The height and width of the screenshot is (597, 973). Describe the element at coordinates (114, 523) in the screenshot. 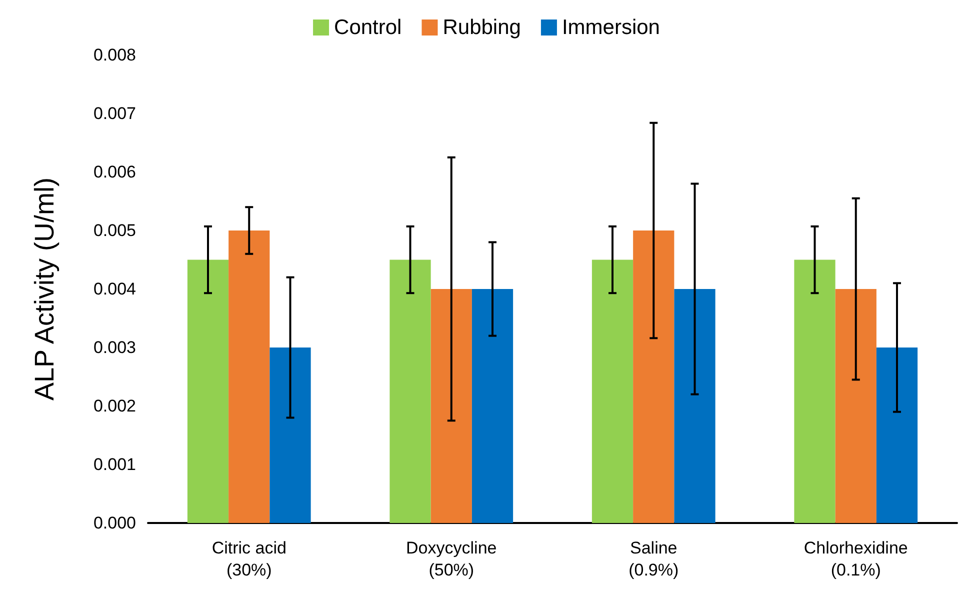

I see `y-tick-label: 0.000` at that location.